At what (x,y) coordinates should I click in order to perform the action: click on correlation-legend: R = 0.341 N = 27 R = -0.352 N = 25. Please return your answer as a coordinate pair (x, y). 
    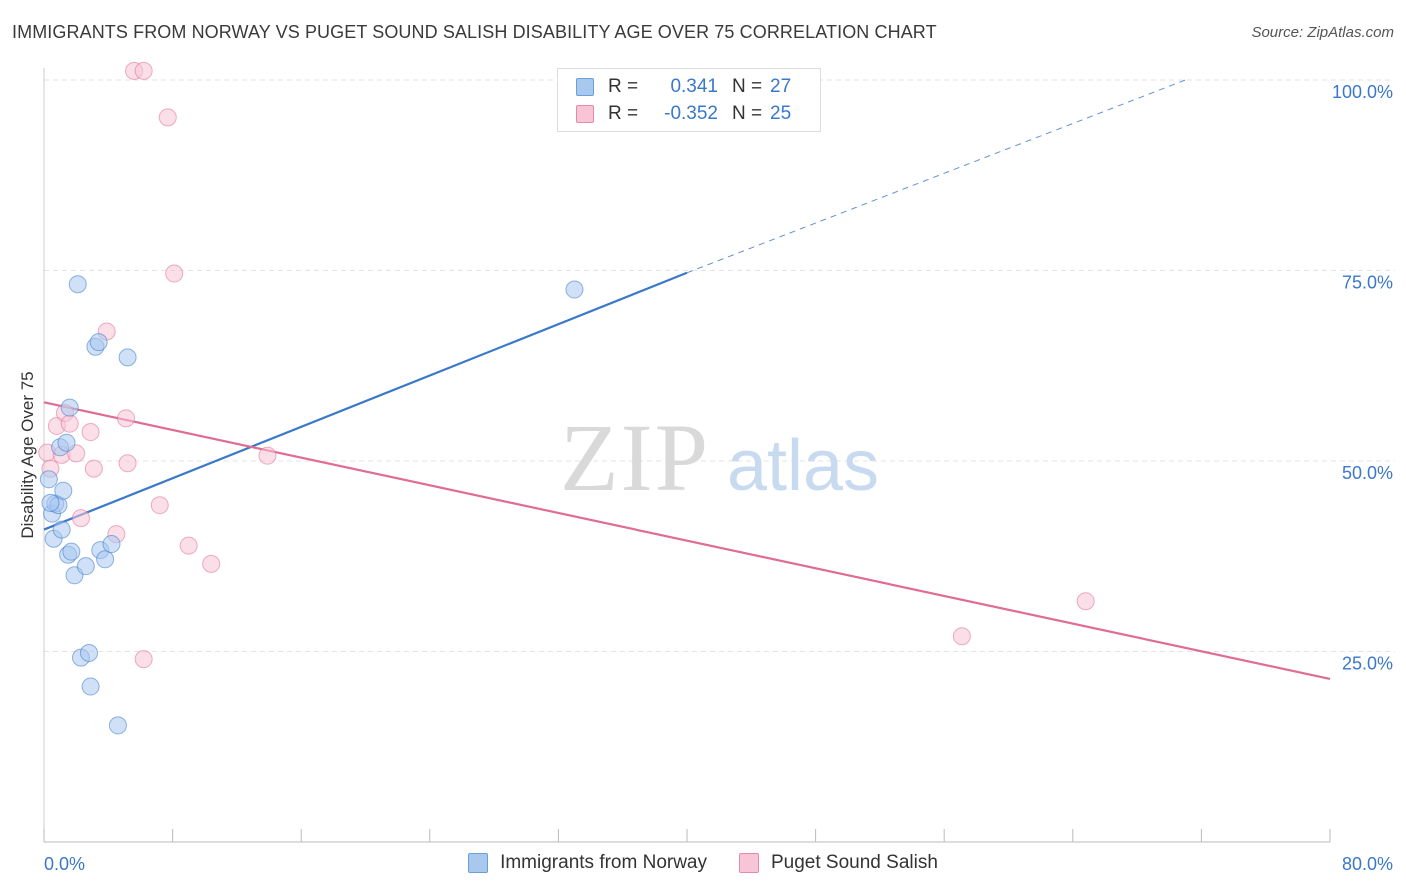
    Looking at the image, I should click on (689, 100).